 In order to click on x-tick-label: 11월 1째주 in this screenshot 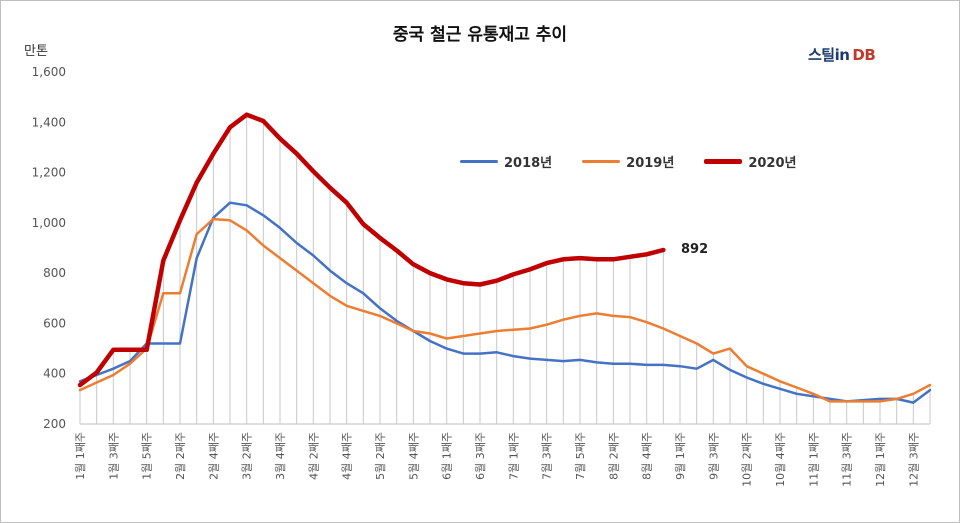, I will do `click(813, 459)`.